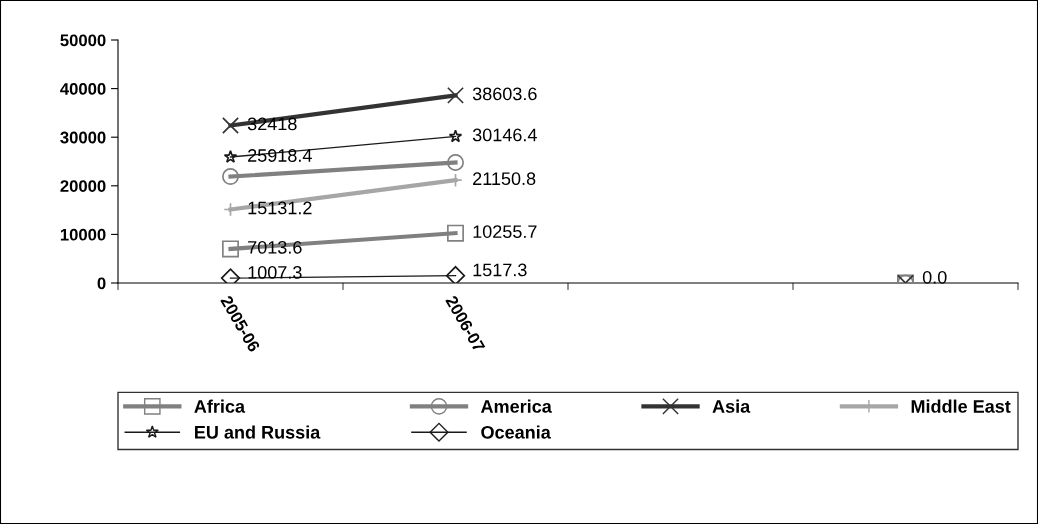 This screenshot has height=524, width=1038. Describe the element at coordinates (272, 124) in the screenshot. I see `data-label: 32418` at that location.